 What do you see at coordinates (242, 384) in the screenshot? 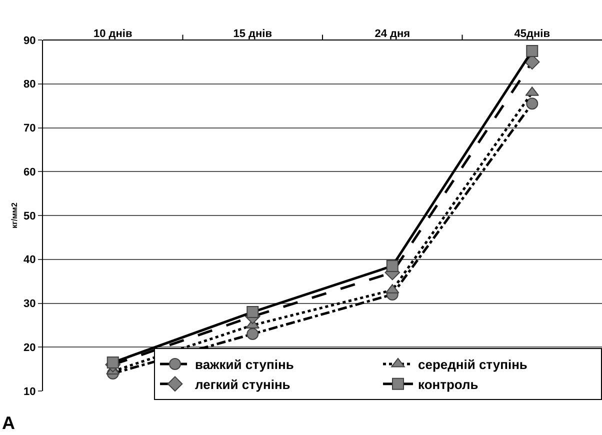
I see `legend-label: легкий стунінь` at bounding box center [242, 384].